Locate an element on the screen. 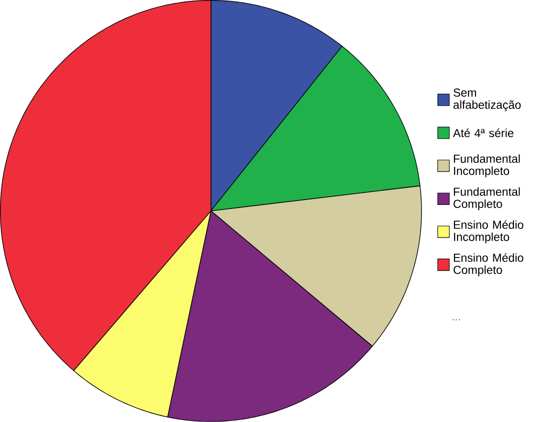 This screenshot has height=422, width=534. legend-label: Sem alfabetização is located at coordinates (487, 100).